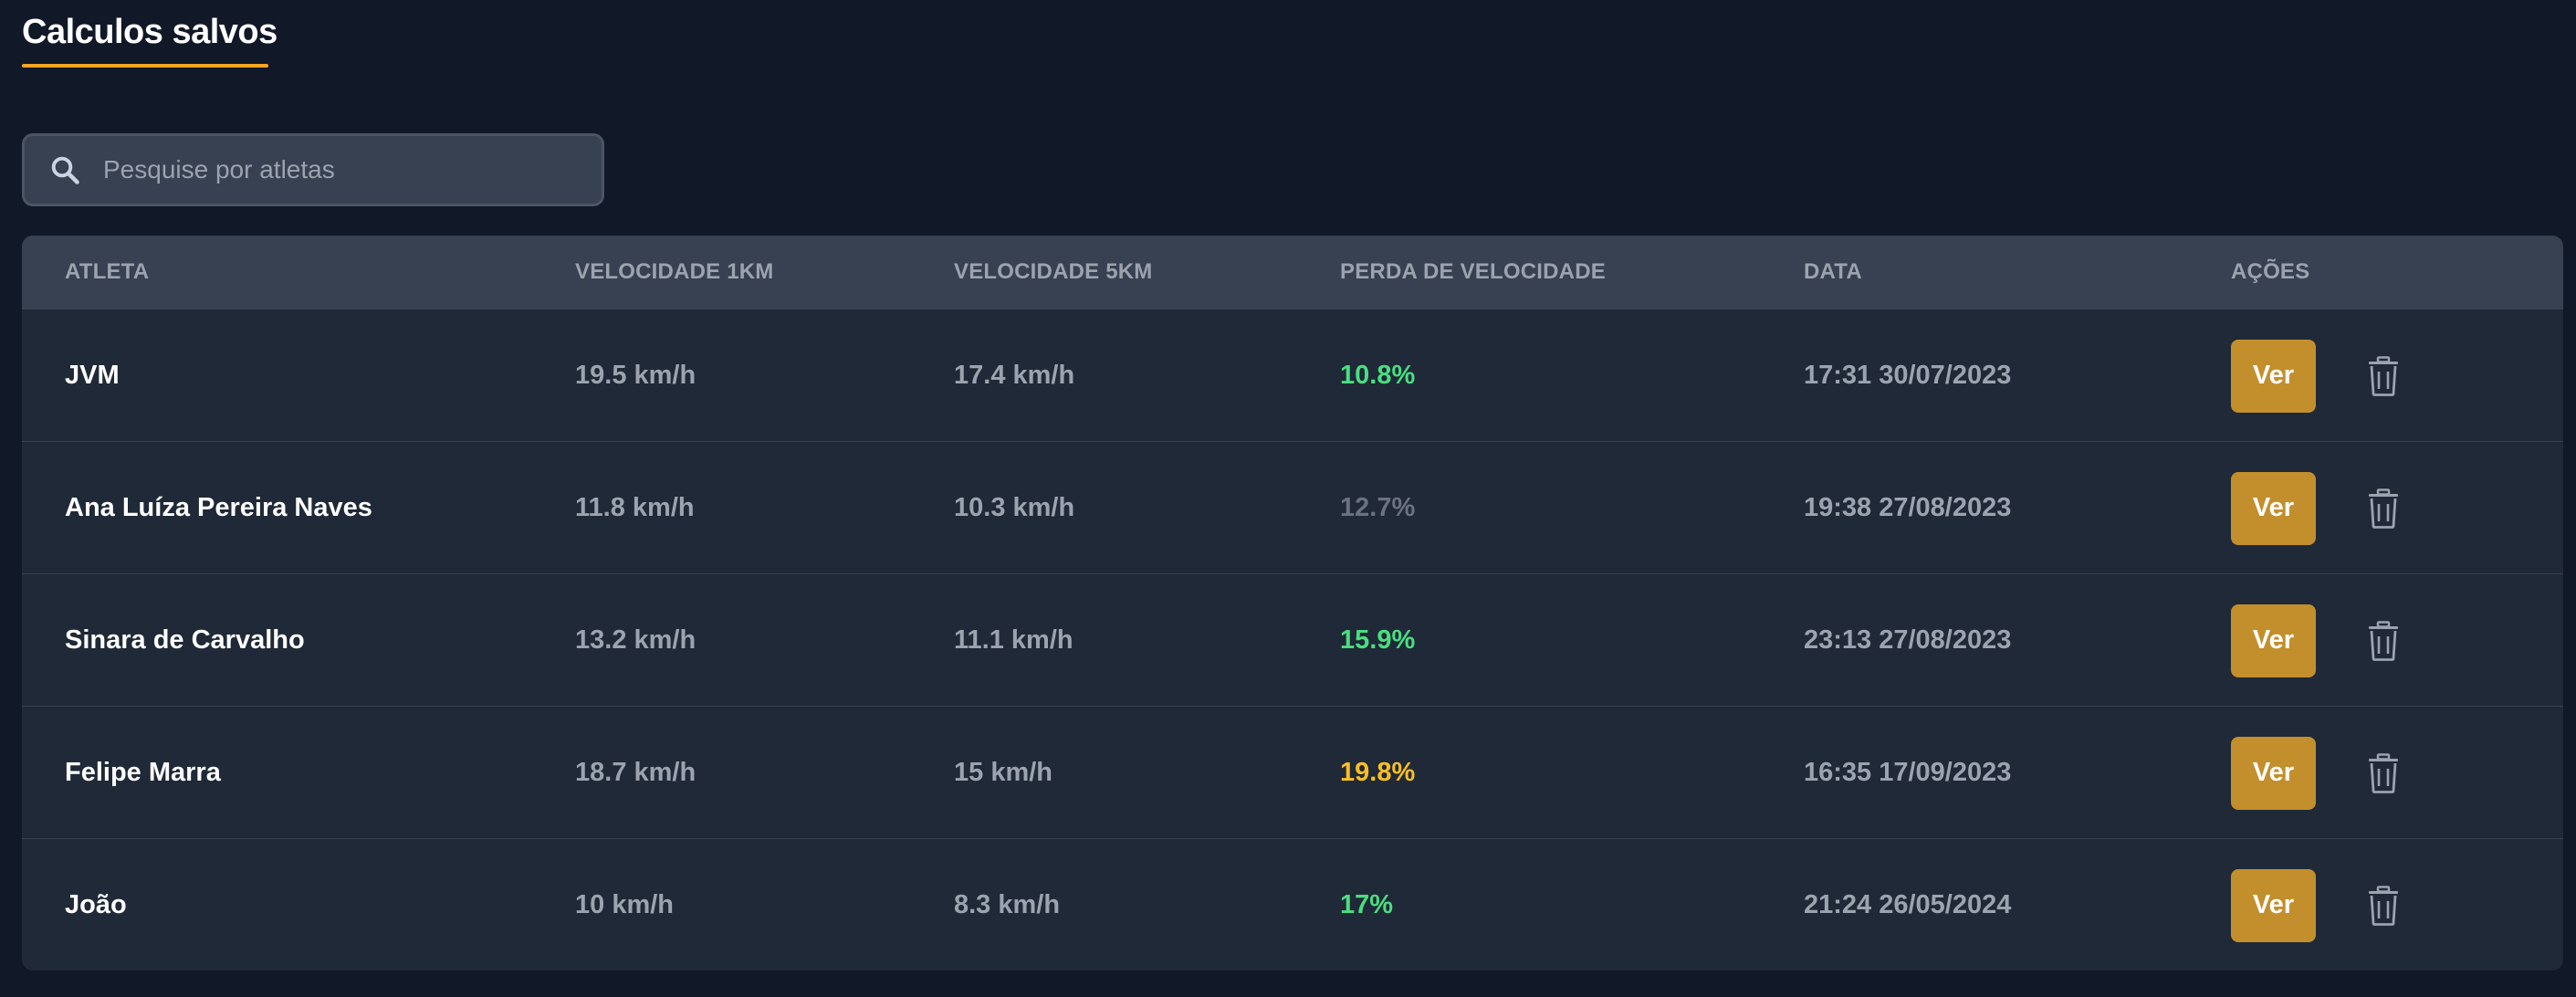 This screenshot has width=2576, height=997. What do you see at coordinates (624, 904) in the screenshot?
I see `speed-1km: 10 km/h` at bounding box center [624, 904].